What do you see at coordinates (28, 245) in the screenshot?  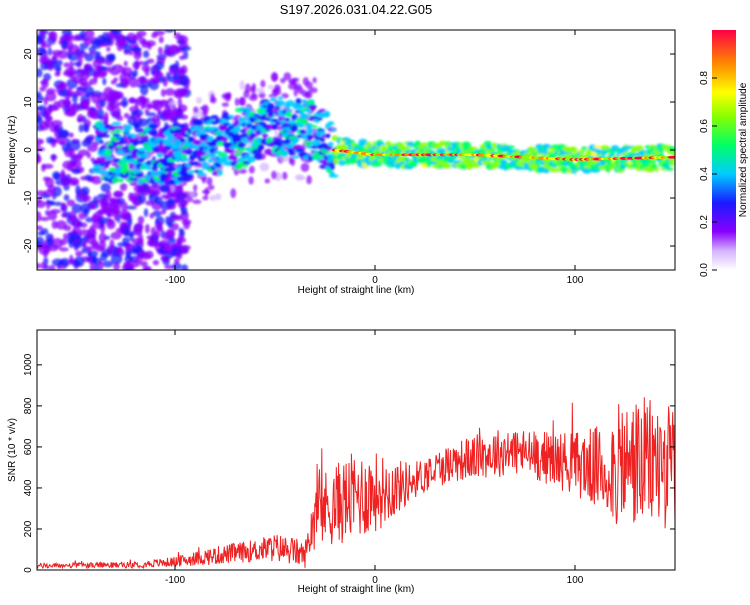 I see `ytick-label: -20` at bounding box center [28, 245].